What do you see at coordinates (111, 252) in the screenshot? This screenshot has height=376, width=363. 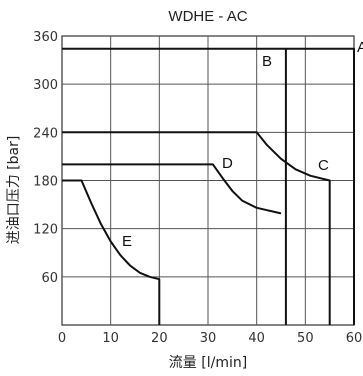 I see `curve-e` at bounding box center [111, 252].